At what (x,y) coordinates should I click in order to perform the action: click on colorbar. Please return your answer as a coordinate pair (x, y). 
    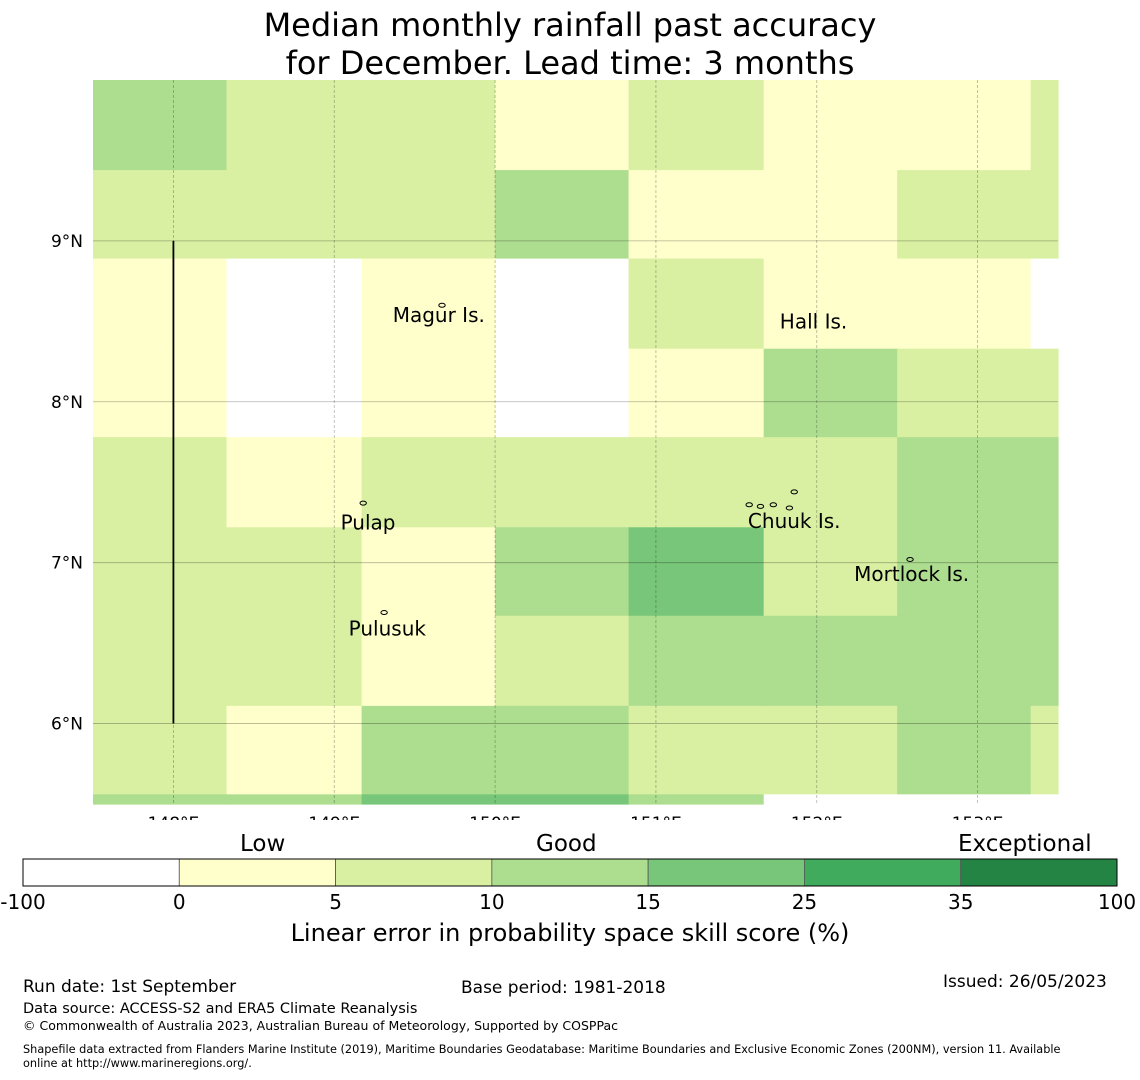
    Looking at the image, I should click on (570, 872).